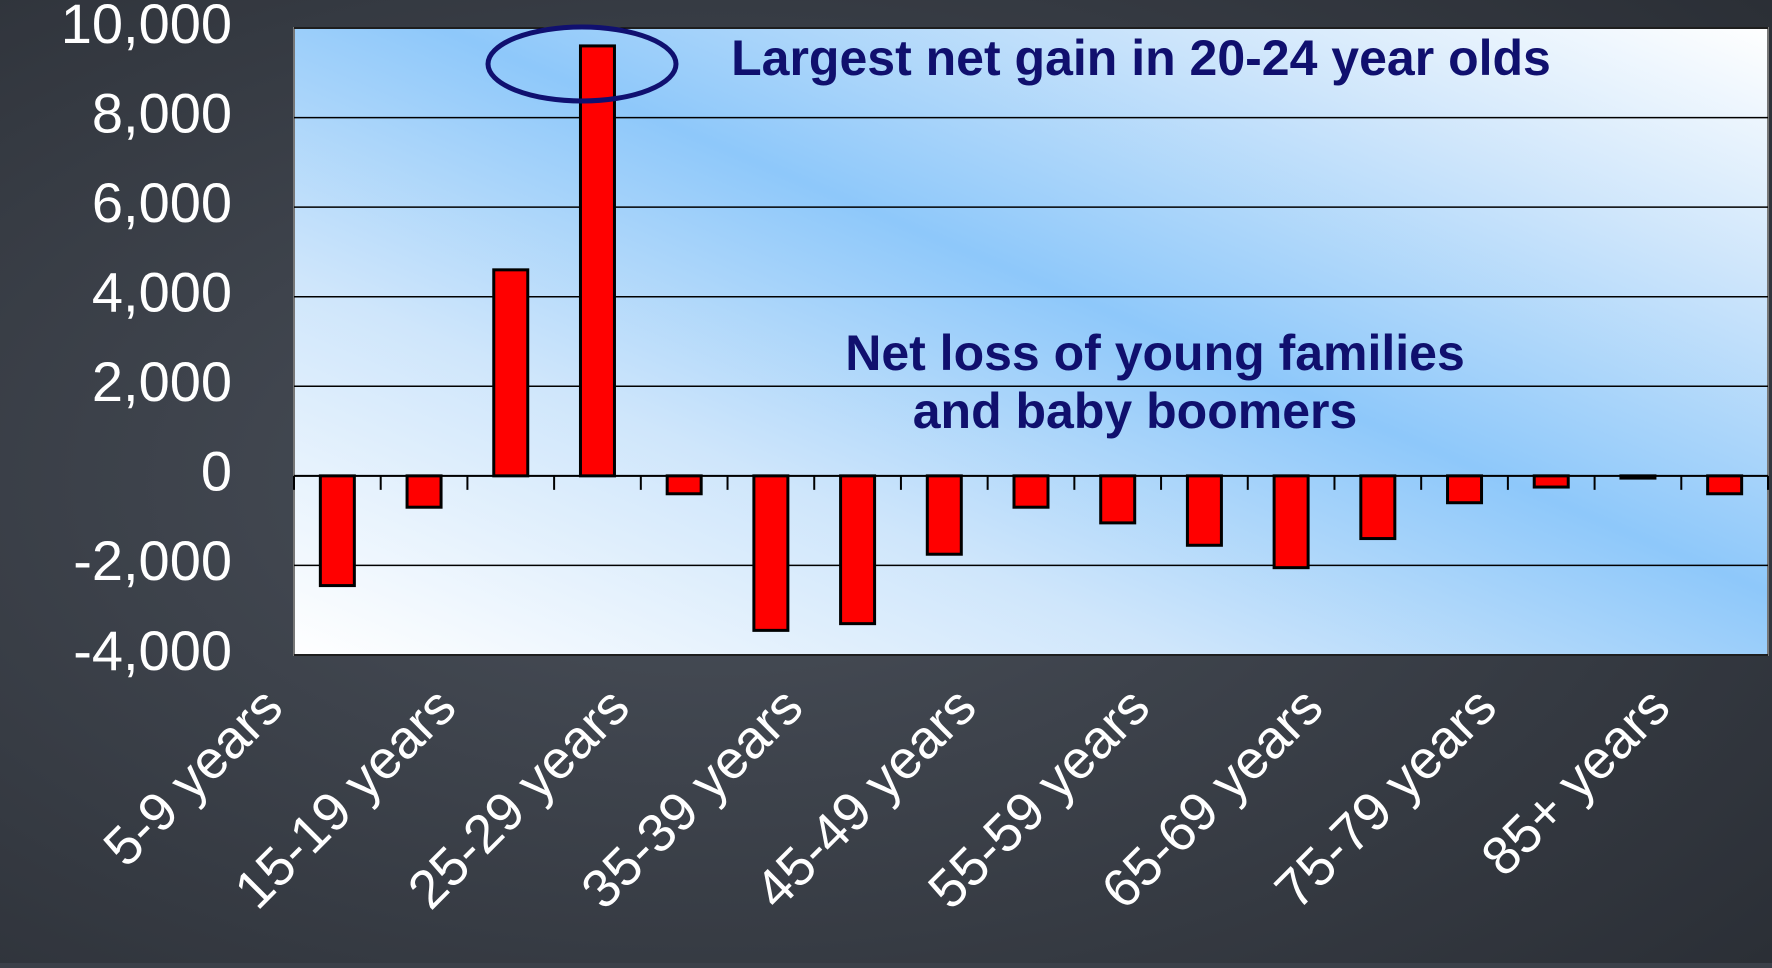 Image resolution: width=1772 pixels, height=968 pixels. I want to click on y-tick-label: 6,000, so click(162, 202).